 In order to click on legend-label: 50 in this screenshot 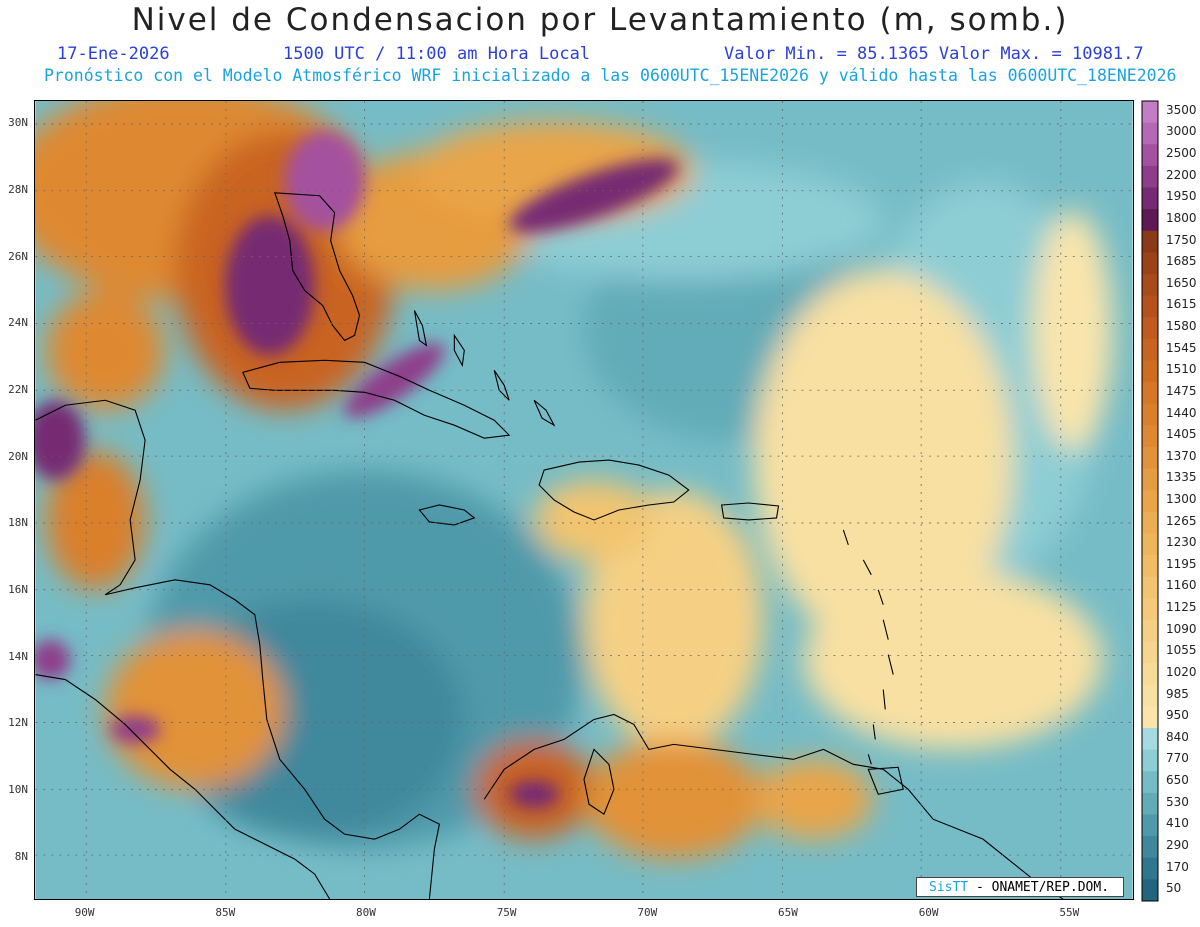, I will do `click(1174, 888)`.